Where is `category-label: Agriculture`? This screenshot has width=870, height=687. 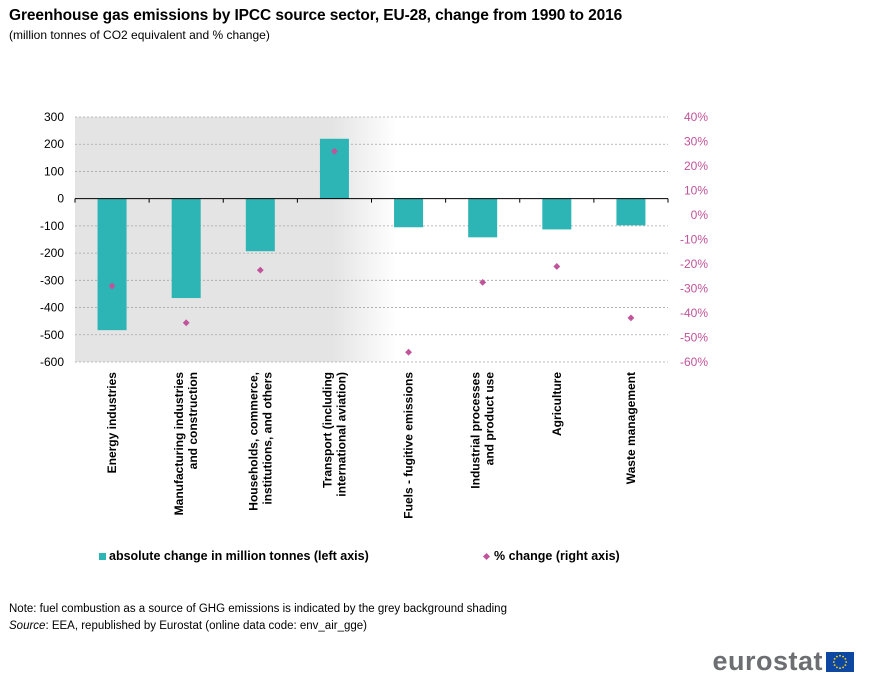 category-label: Agriculture is located at coordinates (557, 404).